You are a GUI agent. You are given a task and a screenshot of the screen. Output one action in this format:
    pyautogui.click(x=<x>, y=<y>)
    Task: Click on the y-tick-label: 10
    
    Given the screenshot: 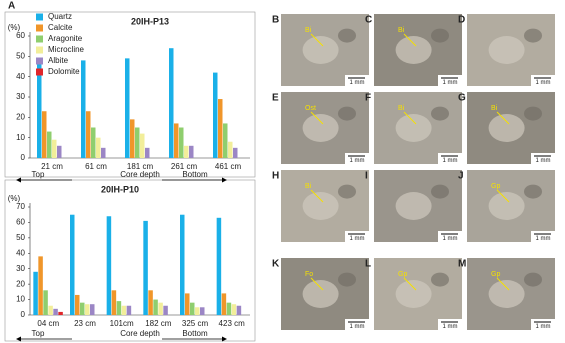 What is the action you would take?
    pyautogui.click(x=20, y=137)
    